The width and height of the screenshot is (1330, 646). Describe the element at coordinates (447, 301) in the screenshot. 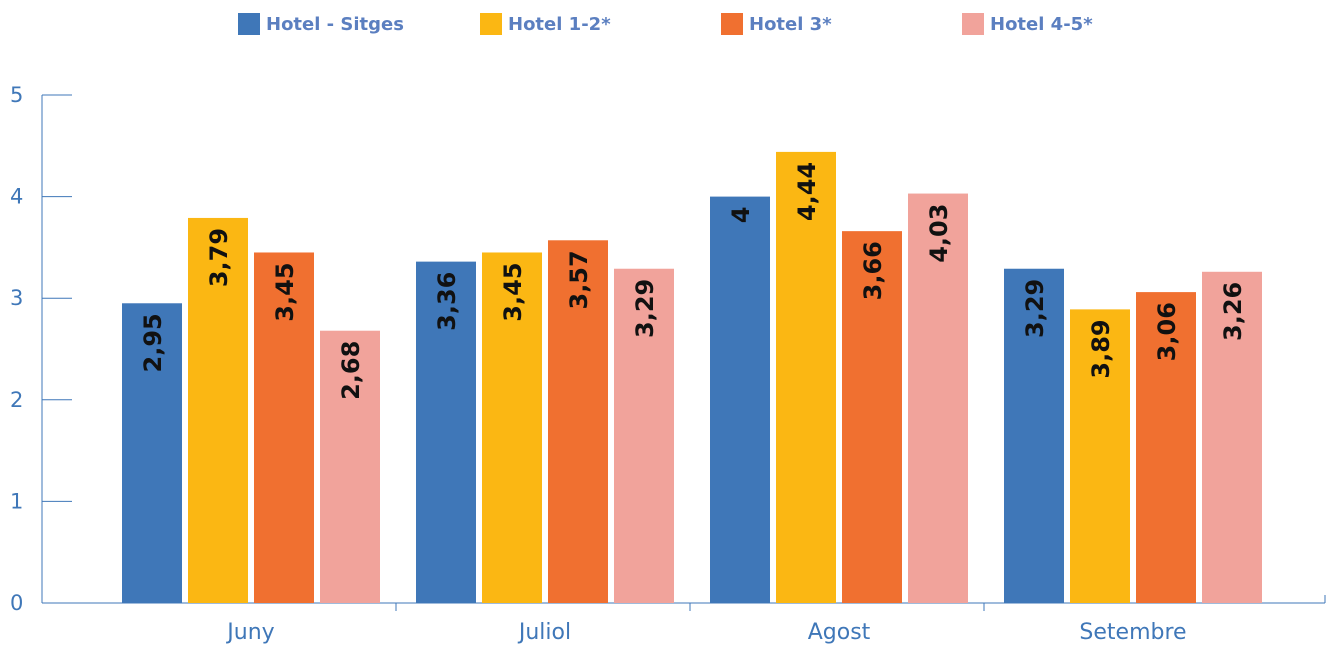

I see `data-label: 3,36` at that location.